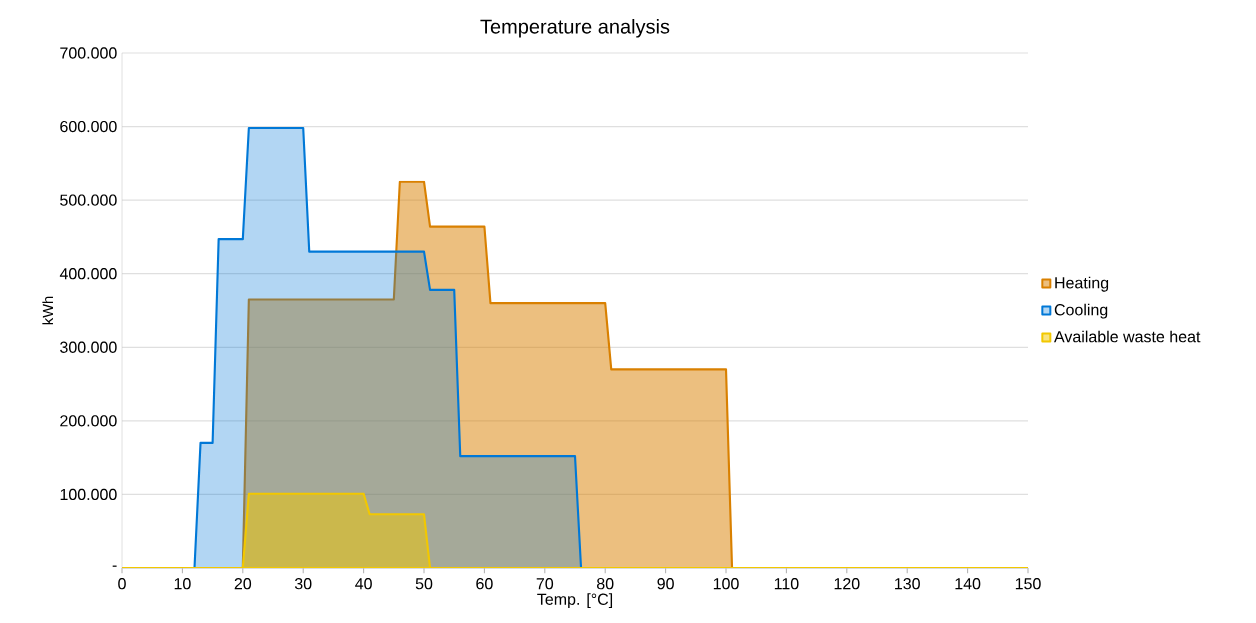  What do you see at coordinates (88, 200) in the screenshot?
I see `y-tick-label: 500.000` at bounding box center [88, 200].